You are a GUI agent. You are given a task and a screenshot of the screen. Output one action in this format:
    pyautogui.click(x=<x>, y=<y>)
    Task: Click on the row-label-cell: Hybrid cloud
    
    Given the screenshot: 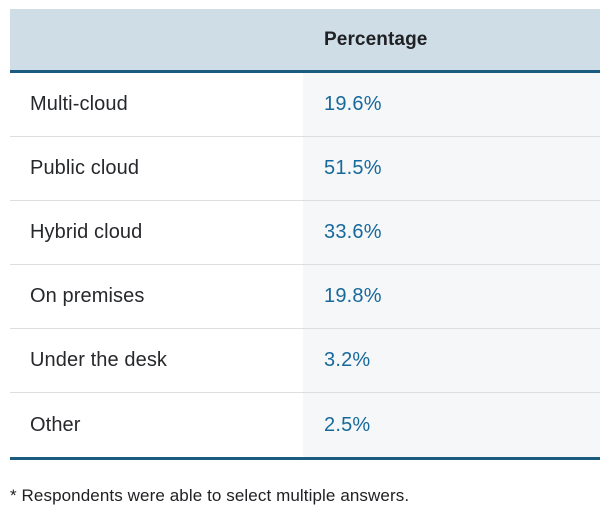 What is the action you would take?
    pyautogui.click(x=156, y=232)
    